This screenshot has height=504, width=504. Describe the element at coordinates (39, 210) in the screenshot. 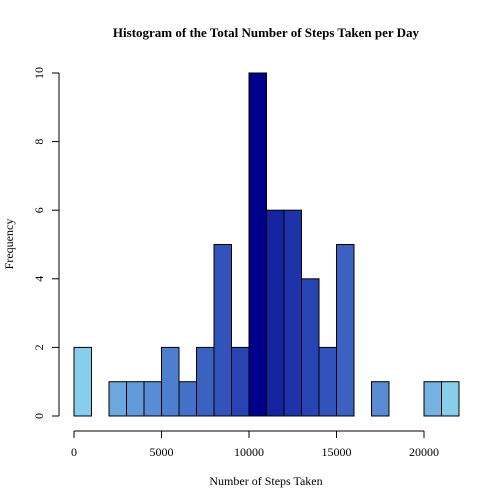

I see `y-tick-label: 6` at that location.